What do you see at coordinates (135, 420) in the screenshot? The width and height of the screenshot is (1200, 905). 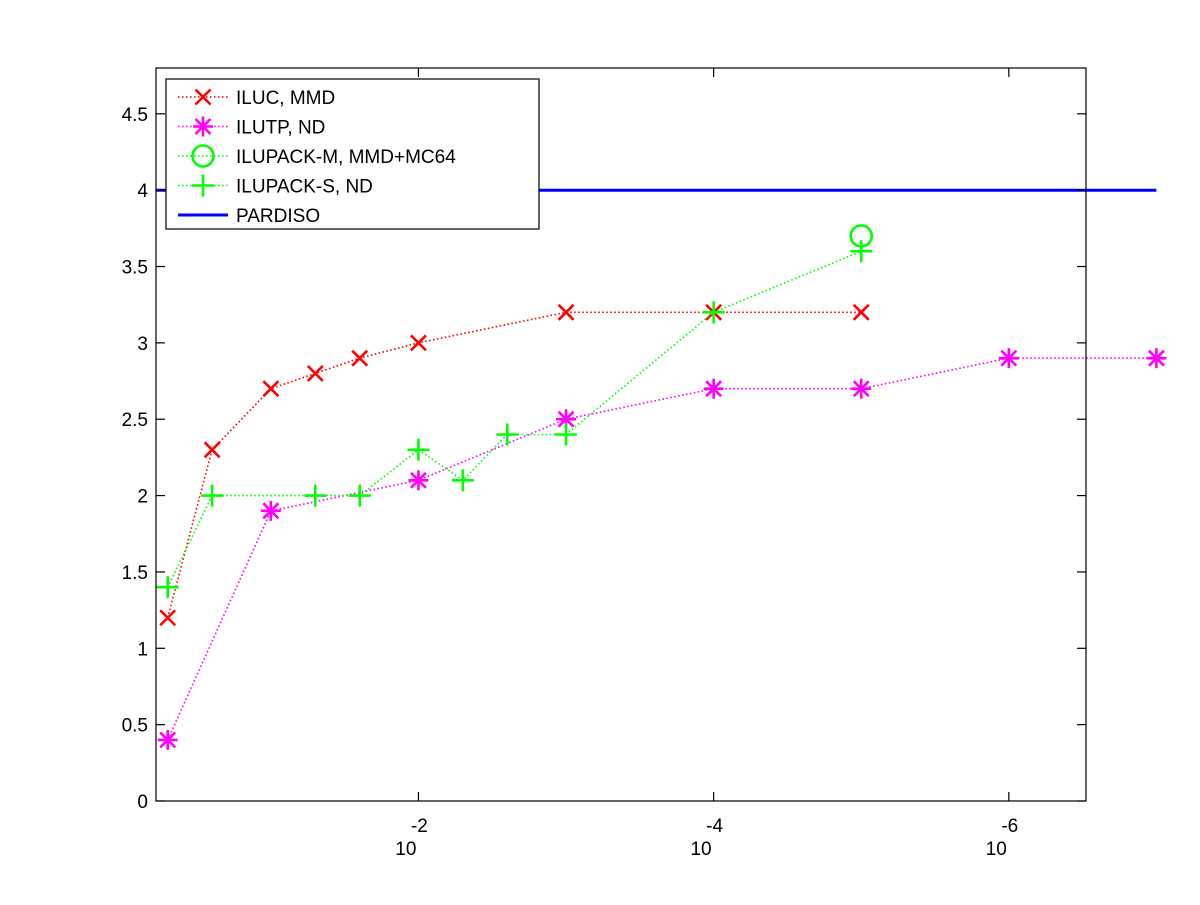 I see `y-tick-label: 2.5` at bounding box center [135, 420].